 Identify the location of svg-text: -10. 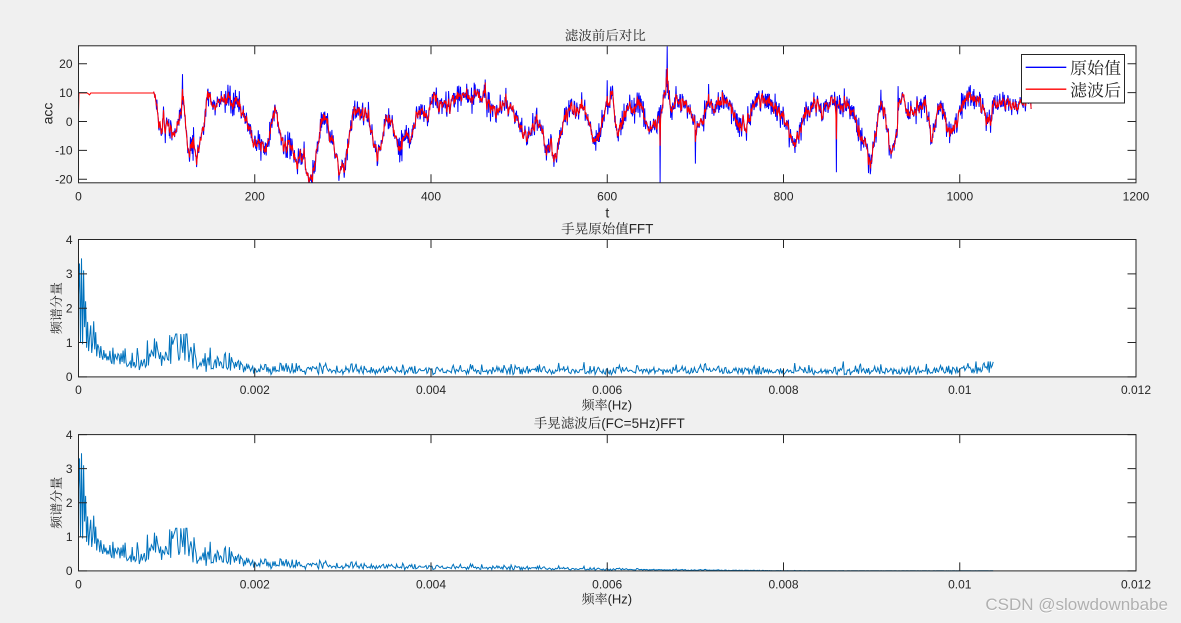
(64, 151).